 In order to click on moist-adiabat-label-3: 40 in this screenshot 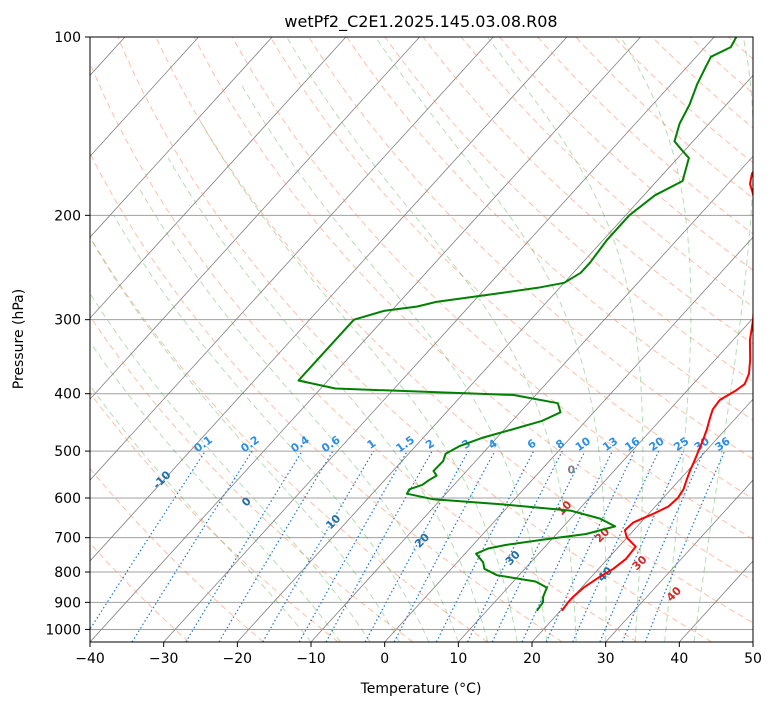, I will do `click(674, 594)`.